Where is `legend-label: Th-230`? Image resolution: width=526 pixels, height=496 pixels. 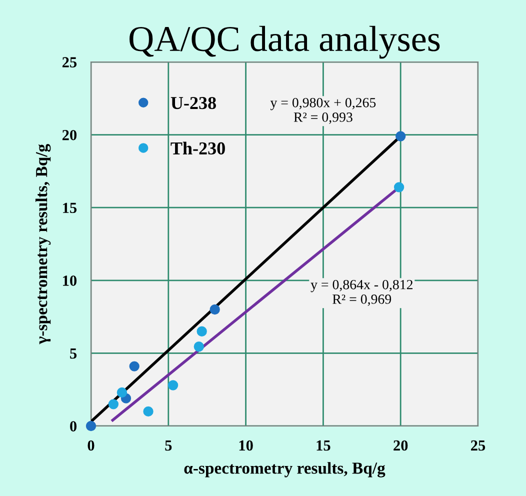 legend-label: Th-230 is located at coordinates (197, 148).